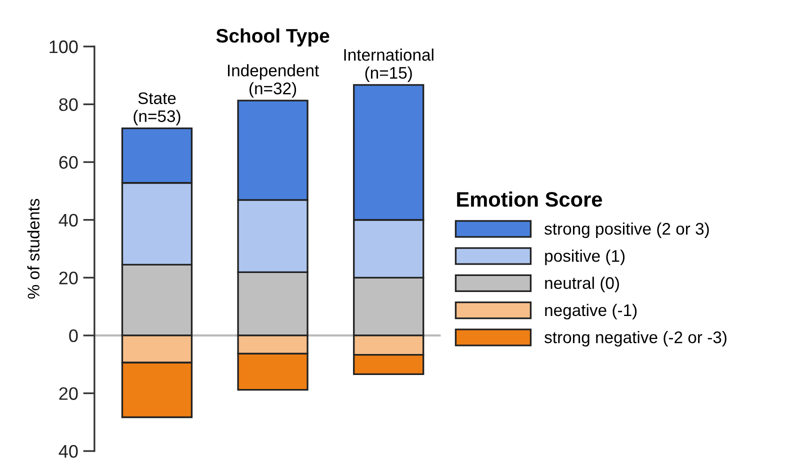 The height and width of the screenshot is (465, 787). I want to click on y-tick-label: 100, so click(64, 47).